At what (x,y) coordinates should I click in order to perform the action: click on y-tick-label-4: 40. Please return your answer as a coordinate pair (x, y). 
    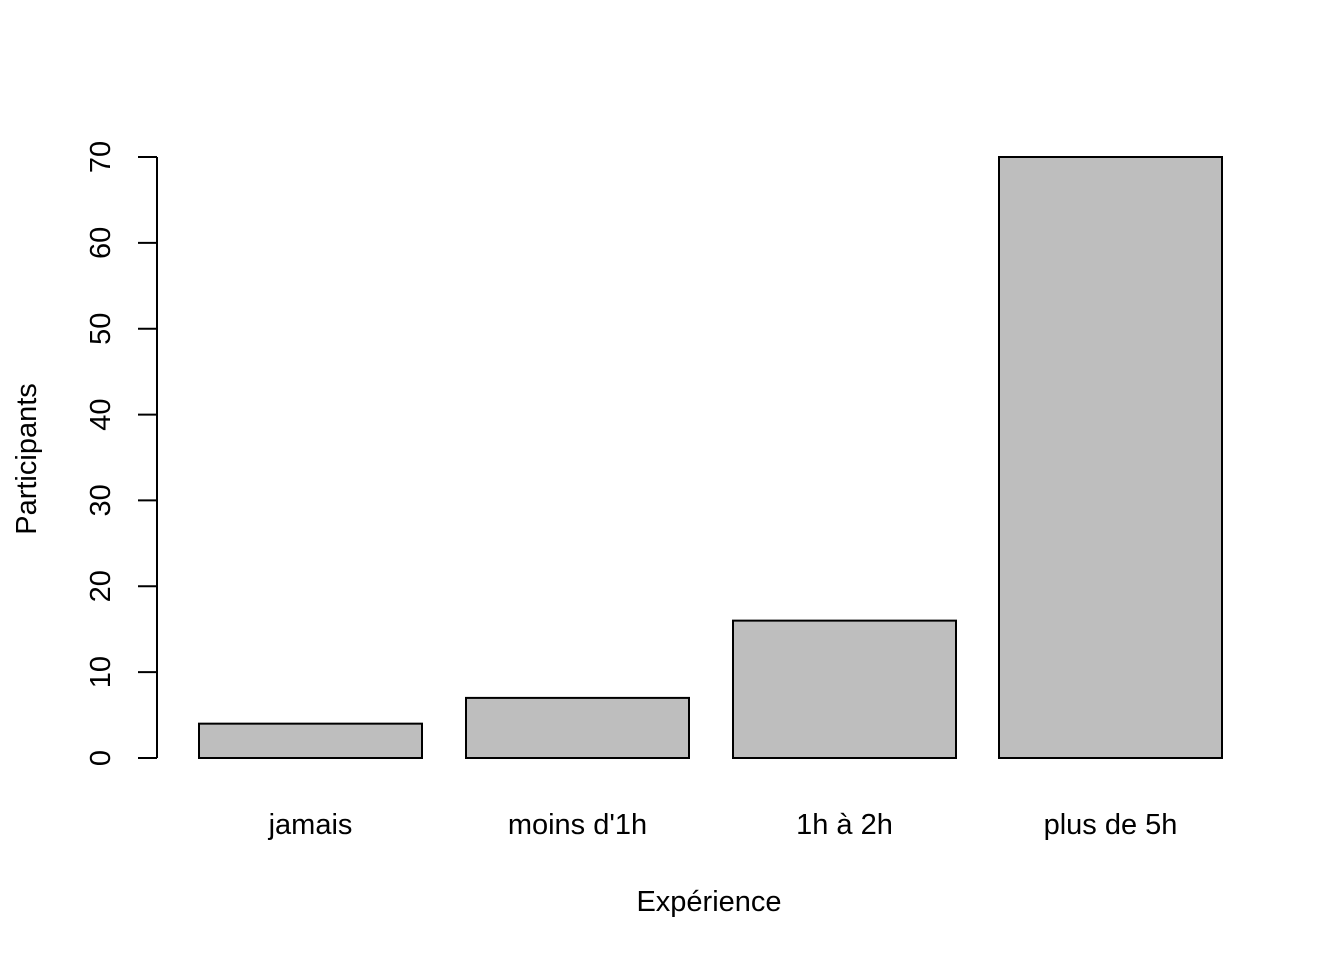
    Looking at the image, I should click on (101, 414).